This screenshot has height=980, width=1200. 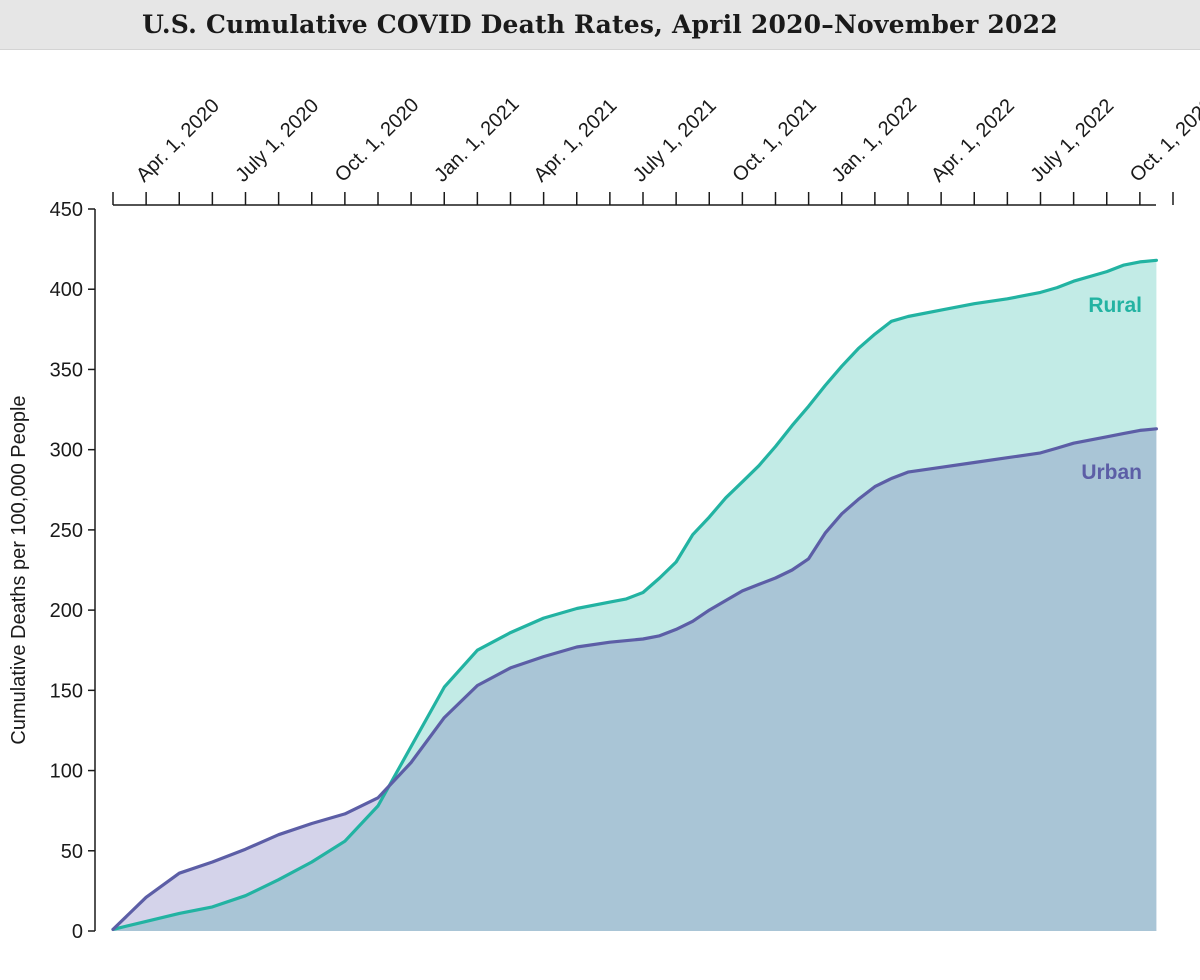 What do you see at coordinates (377, 140) in the screenshot?
I see `x-tick-label: Oct. 1, 2020` at bounding box center [377, 140].